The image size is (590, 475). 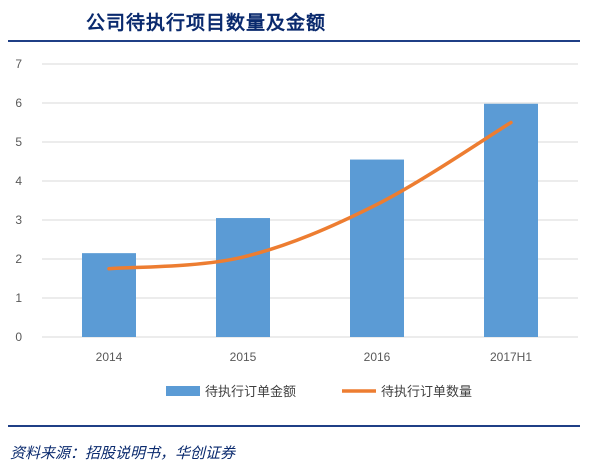 I want to click on y-tick-label: 0, so click(x=18, y=337).